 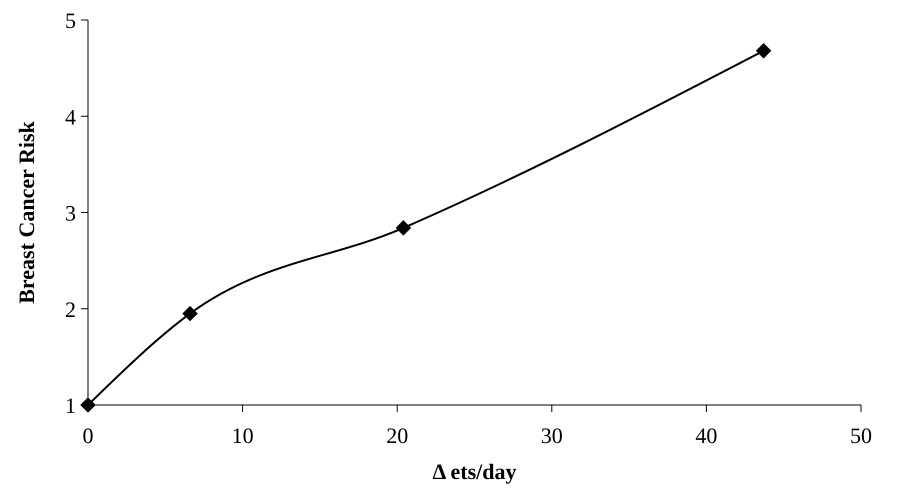 What do you see at coordinates (70, 213) in the screenshot?
I see `y-tick-label: 3` at bounding box center [70, 213].